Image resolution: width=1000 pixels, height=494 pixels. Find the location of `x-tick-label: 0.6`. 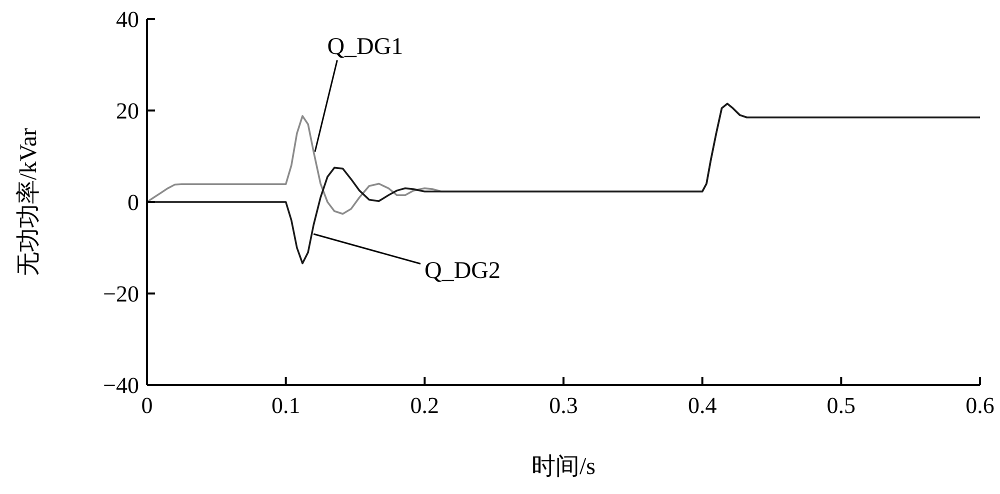

x-tick-label: 0.6 is located at coordinates (980, 405).